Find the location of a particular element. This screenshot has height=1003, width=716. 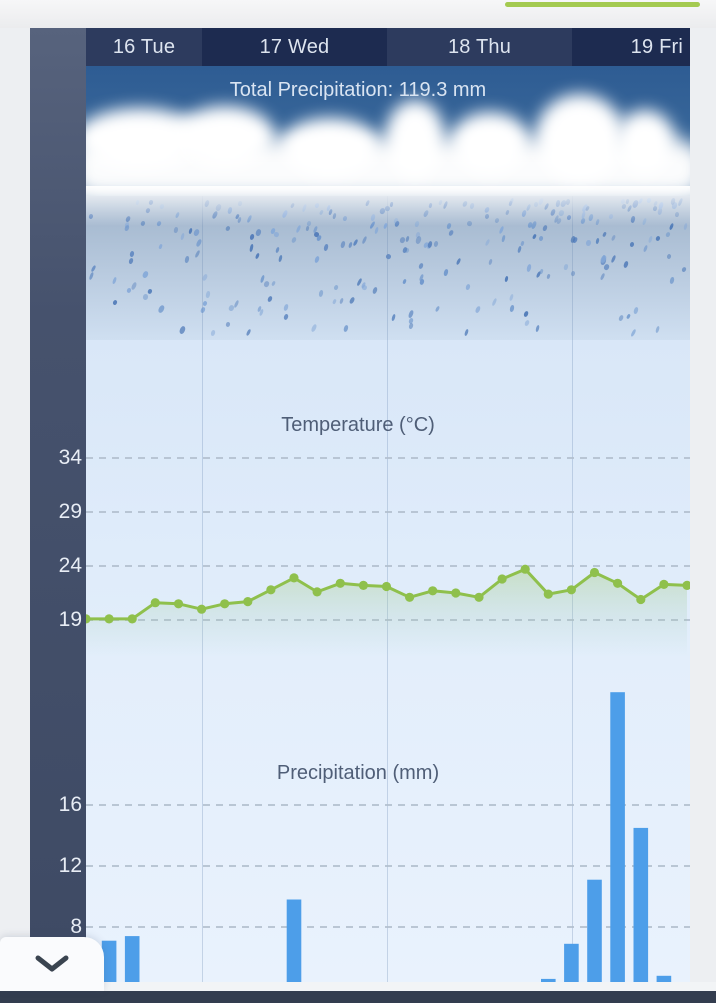

day-header-row: 16 Tue 17 Wed 18 Thu 19 Fri is located at coordinates (388, 47).